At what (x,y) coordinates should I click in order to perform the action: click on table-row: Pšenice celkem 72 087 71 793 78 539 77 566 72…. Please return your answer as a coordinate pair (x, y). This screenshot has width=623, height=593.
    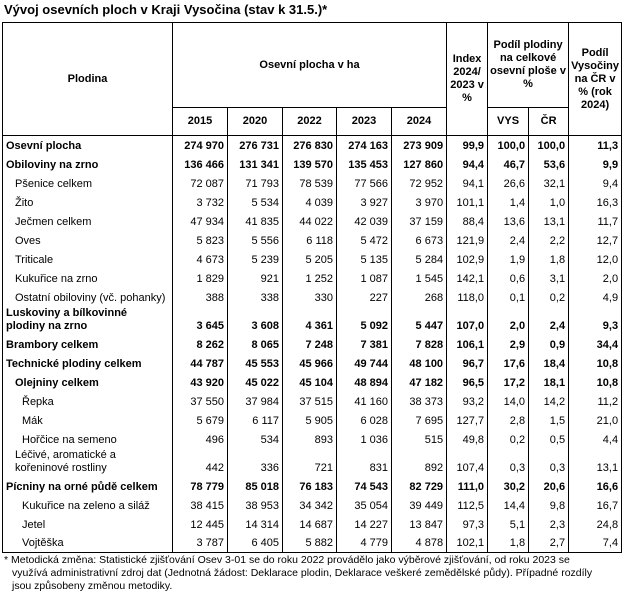
    Looking at the image, I should click on (312, 183).